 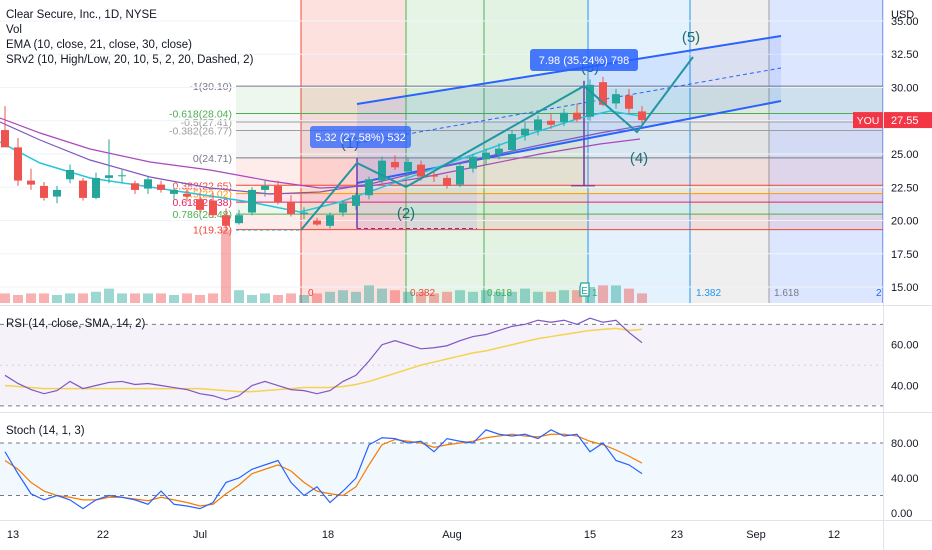 What do you see at coordinates (99, 45) in the screenshot?
I see `ema-indicator-label: EMA (10, close, 21, close, 30, close)` at bounding box center [99, 45].